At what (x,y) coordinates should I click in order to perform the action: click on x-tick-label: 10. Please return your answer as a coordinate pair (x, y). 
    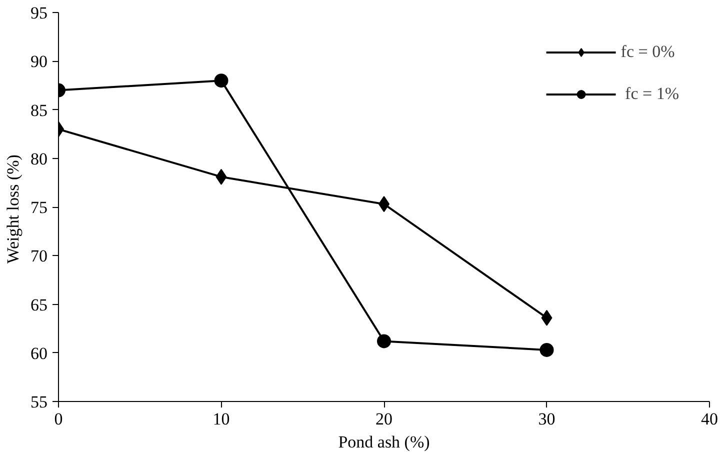
    Looking at the image, I should click on (221, 419).